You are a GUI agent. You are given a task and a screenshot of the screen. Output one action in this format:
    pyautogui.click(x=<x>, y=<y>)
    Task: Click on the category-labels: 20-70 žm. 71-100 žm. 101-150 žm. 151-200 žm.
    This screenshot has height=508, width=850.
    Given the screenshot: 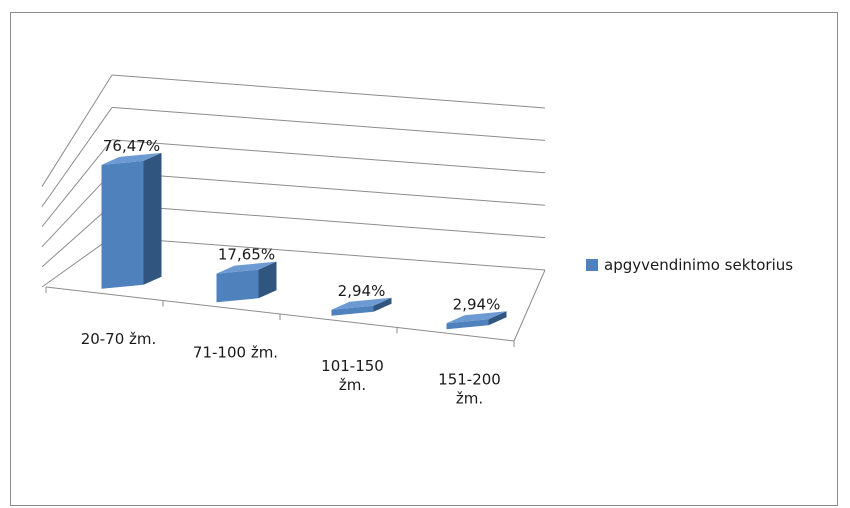 What is the action you would take?
    pyautogui.click(x=291, y=369)
    